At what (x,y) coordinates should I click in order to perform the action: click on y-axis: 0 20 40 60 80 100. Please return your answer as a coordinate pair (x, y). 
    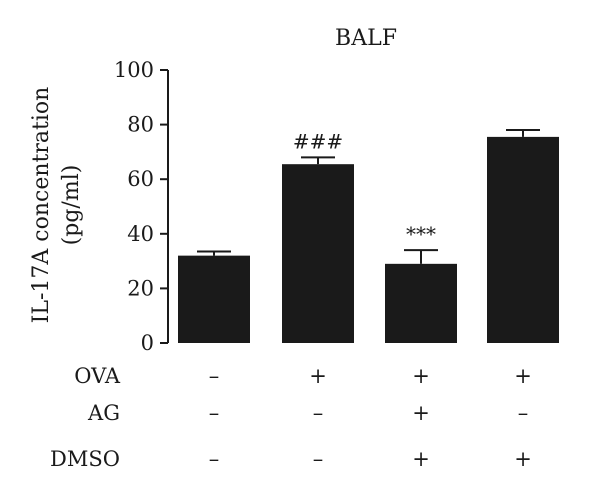
    Looking at the image, I should click on (141, 206).